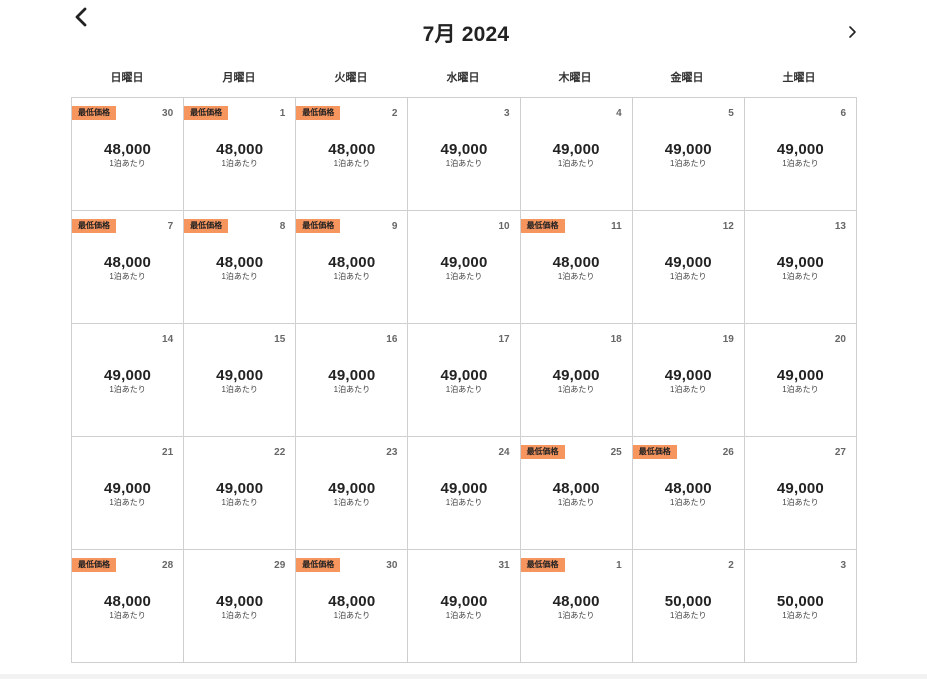 Image resolution: width=927 pixels, height=679 pixels. I want to click on day-number: 27, so click(840, 452).